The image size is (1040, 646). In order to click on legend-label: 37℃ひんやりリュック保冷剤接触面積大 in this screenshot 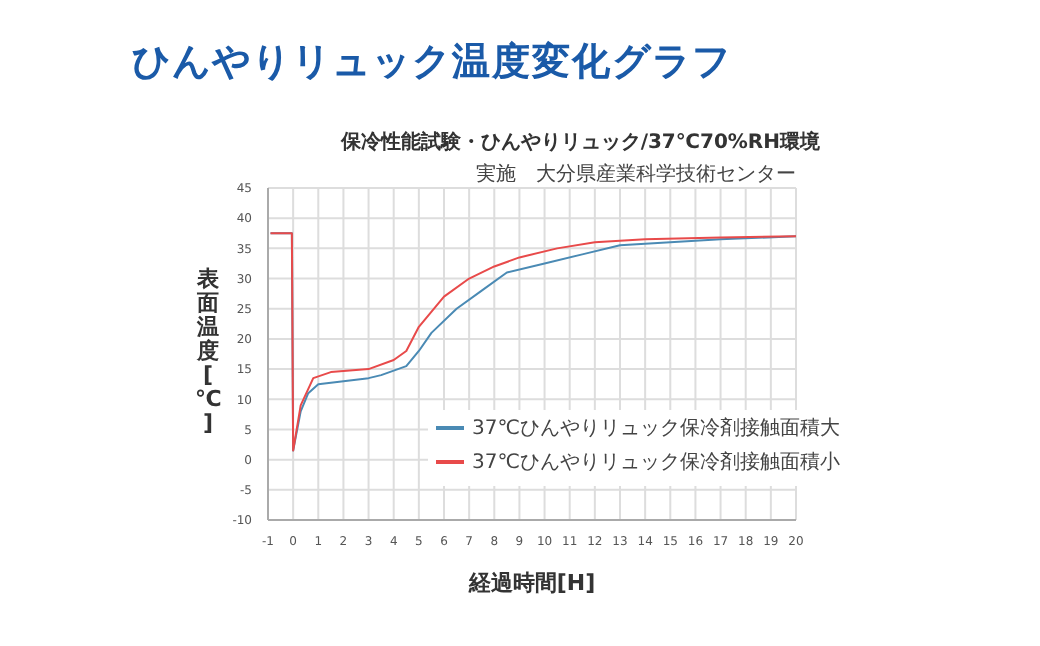, I will do `click(656, 428)`.